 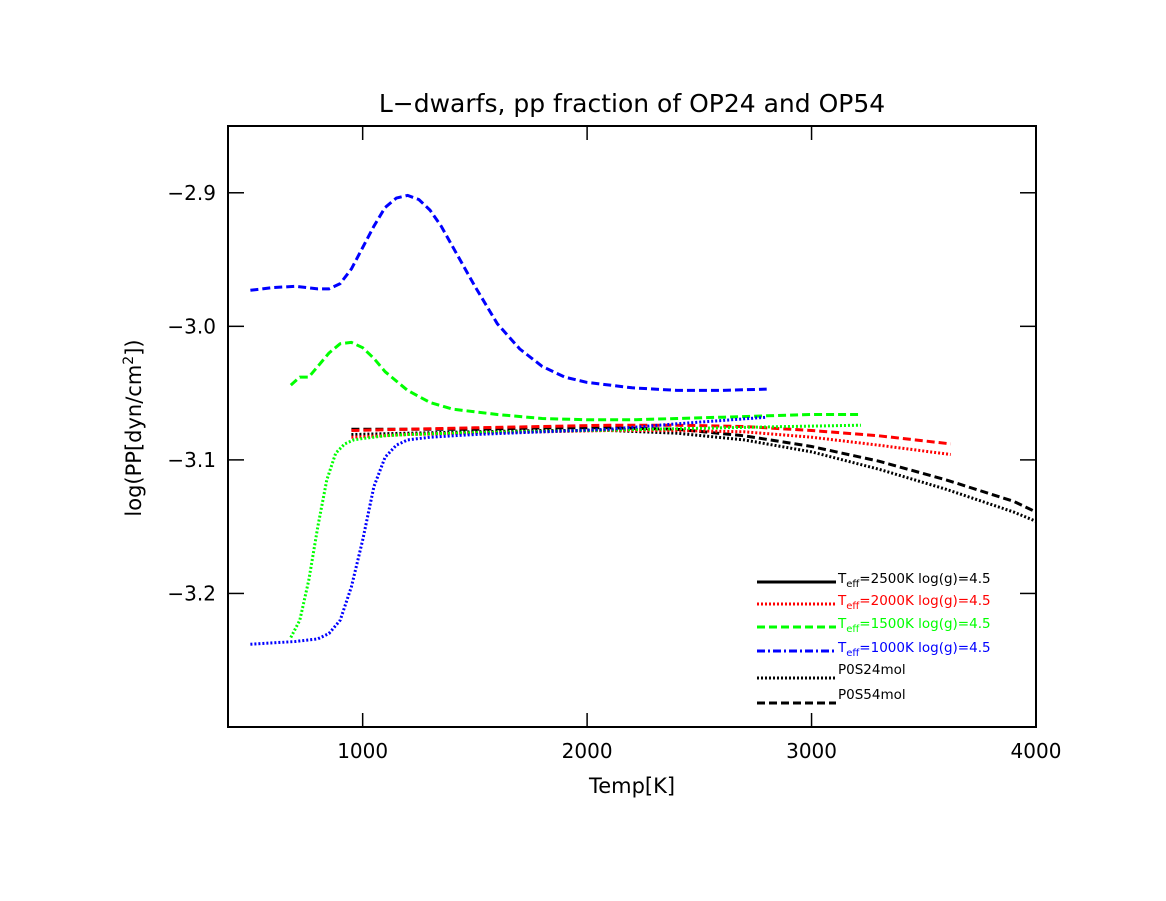 I want to click on x-axis-label: Temp[K], so click(x=631, y=786).